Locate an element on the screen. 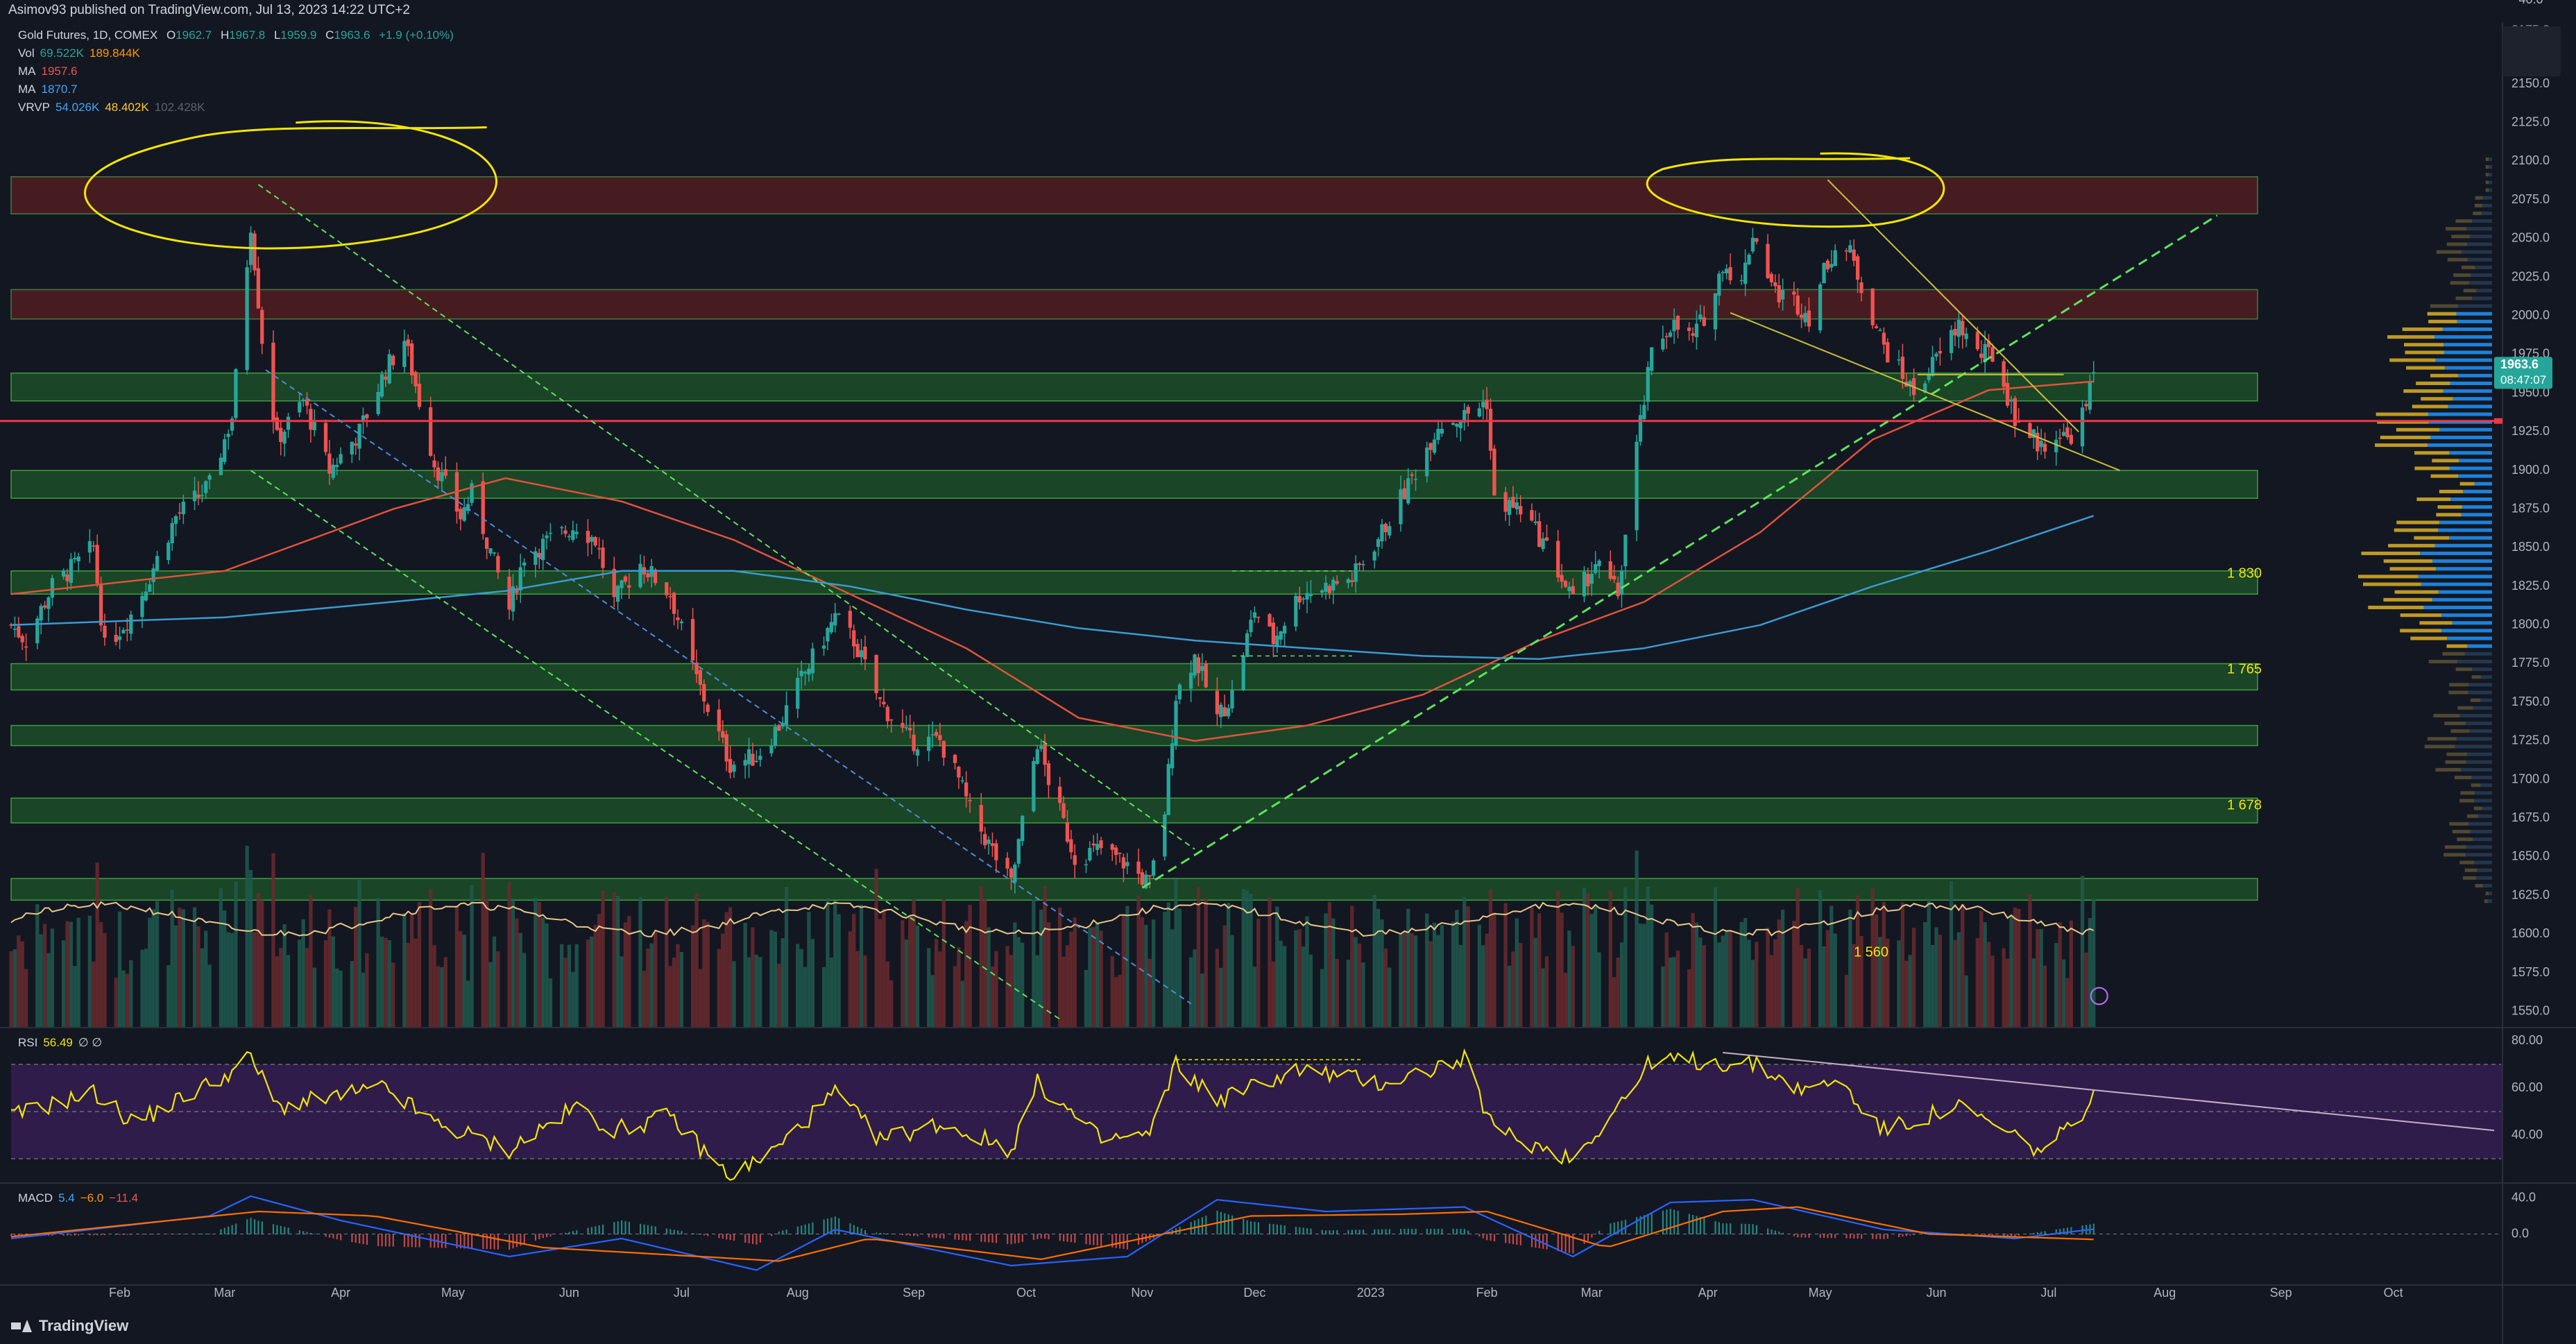 This screenshot has width=2576, height=1344. legend-macd-3: −11.4 is located at coordinates (124, 1198).